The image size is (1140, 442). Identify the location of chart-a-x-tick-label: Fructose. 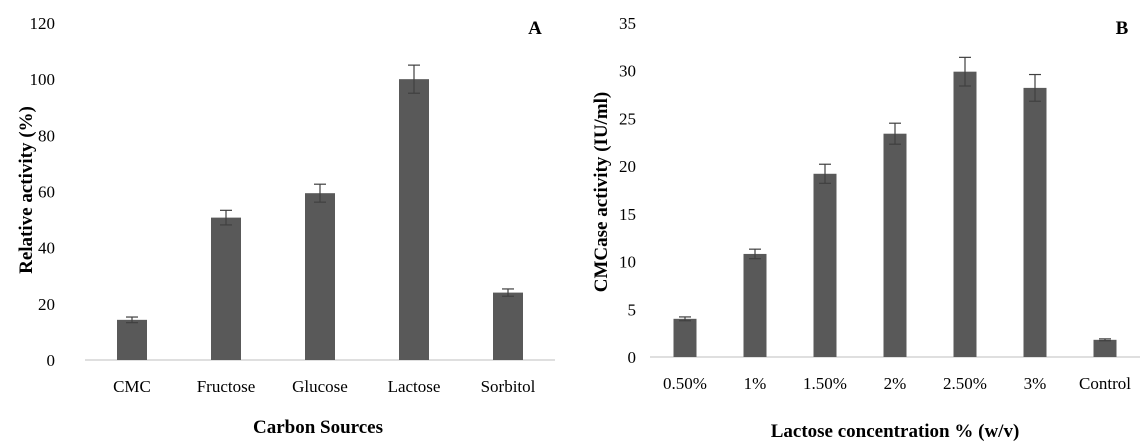
(226, 386).